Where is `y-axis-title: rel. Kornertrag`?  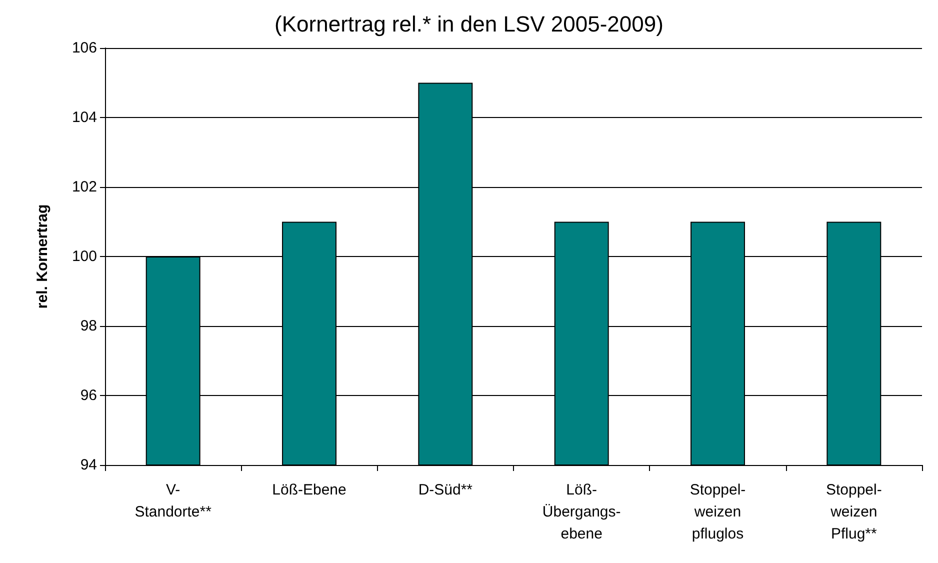
y-axis-title: rel. Kornertrag is located at coordinates (42, 256).